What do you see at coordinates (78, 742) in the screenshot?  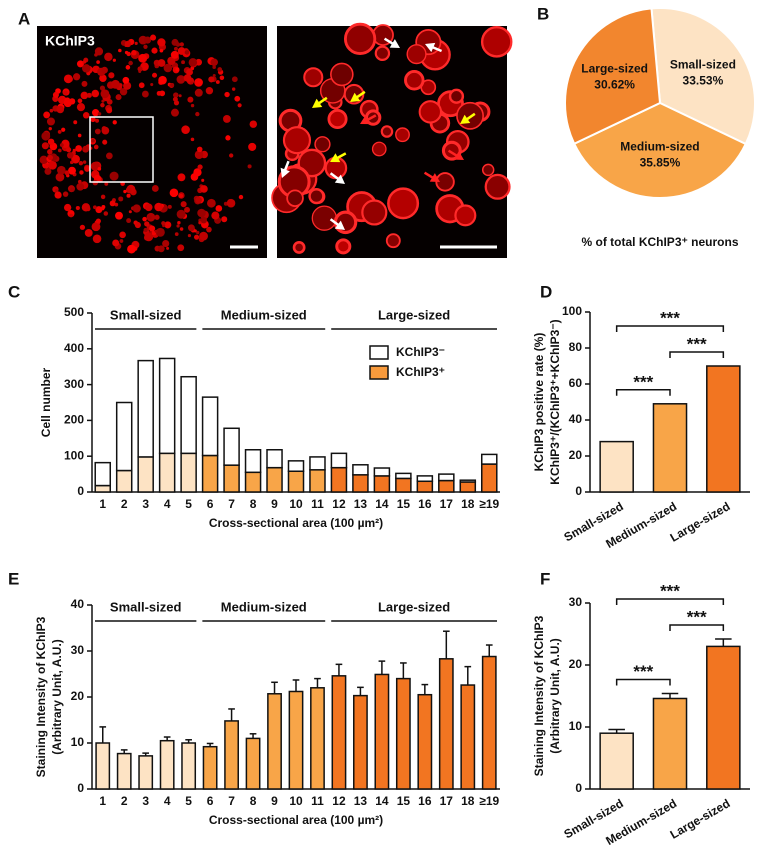 I see `y-tick-label: 10` at bounding box center [78, 742].